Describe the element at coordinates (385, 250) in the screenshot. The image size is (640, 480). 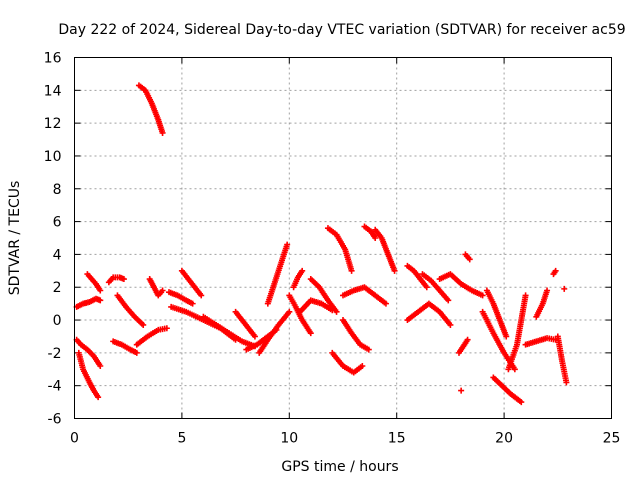
I see `series-s27` at that location.